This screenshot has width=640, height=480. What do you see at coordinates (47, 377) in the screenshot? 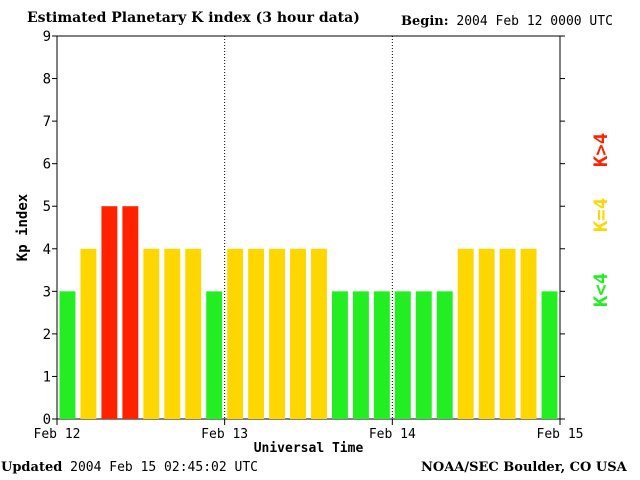
I see `y-tick-label: 1` at bounding box center [47, 377].